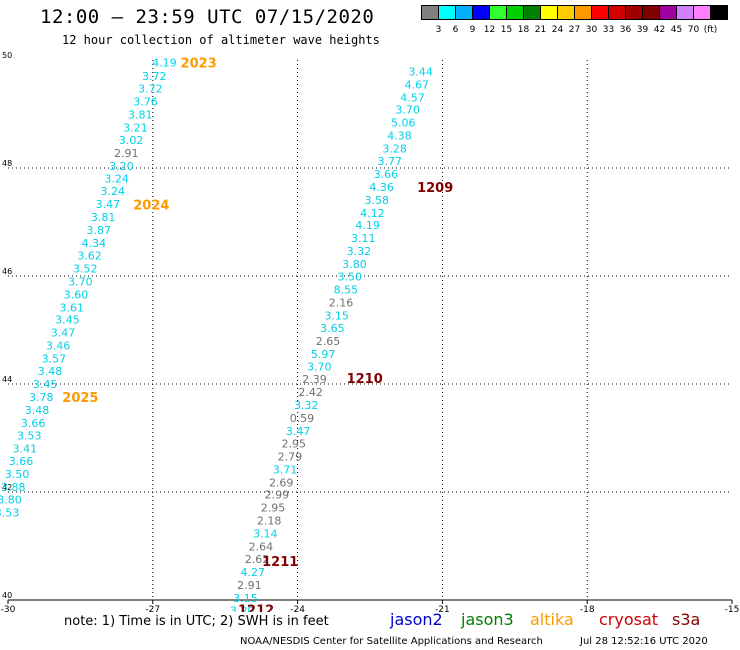 This screenshot has width=740, height=650. I want to click on x-tick-label: -30, so click(8, 608).